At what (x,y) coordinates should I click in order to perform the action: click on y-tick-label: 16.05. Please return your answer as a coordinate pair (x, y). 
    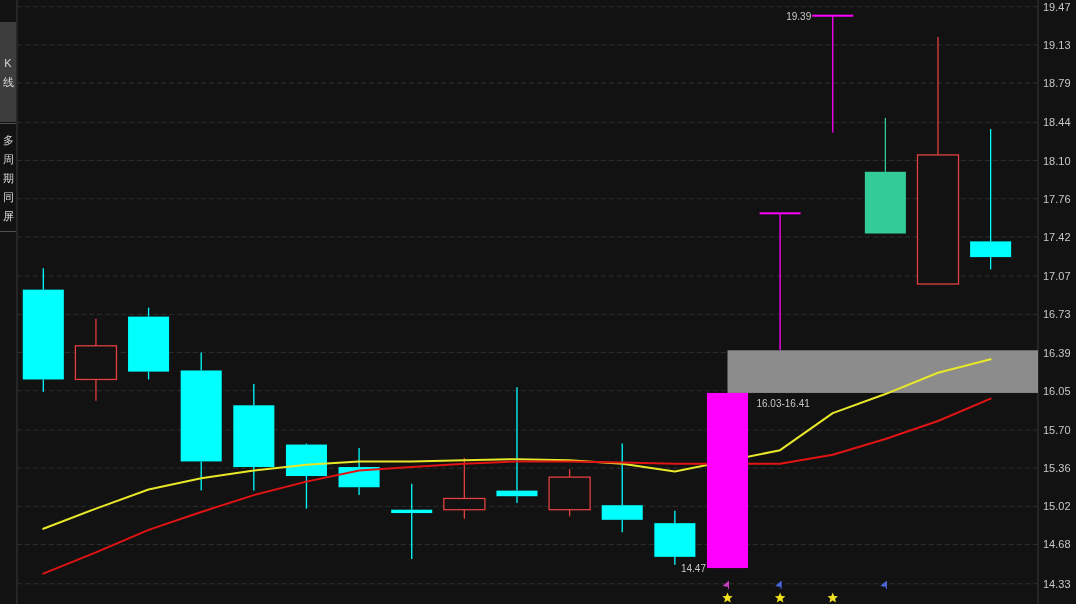
    Looking at the image, I should click on (1057, 390).